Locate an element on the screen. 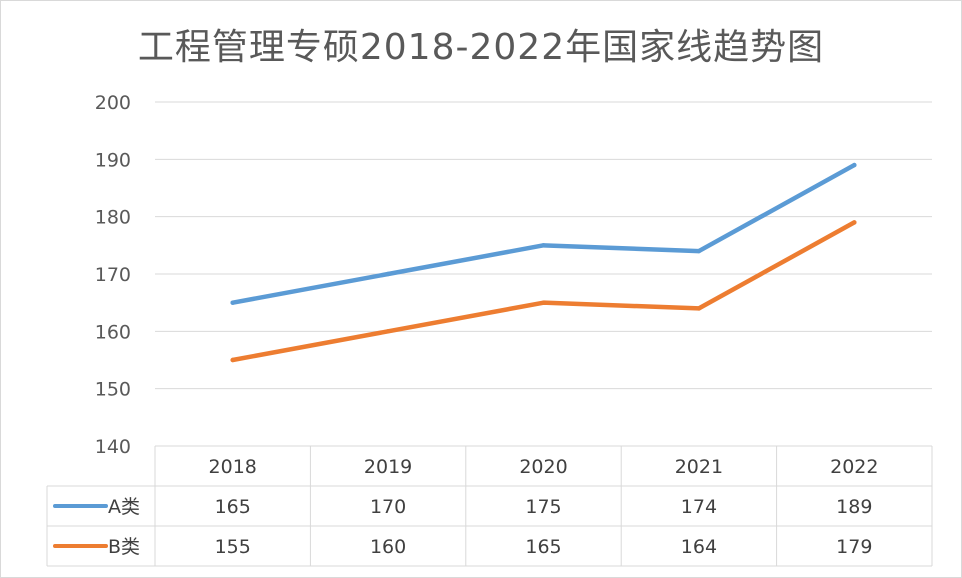  x-category-label: 2021 is located at coordinates (699, 467).